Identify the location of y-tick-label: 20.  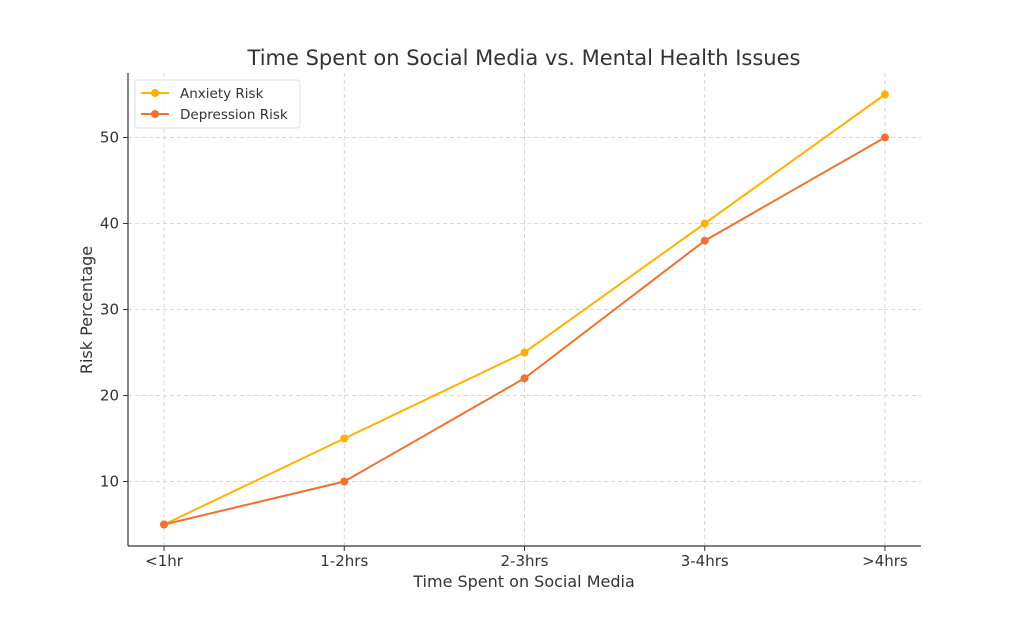
(109, 396).